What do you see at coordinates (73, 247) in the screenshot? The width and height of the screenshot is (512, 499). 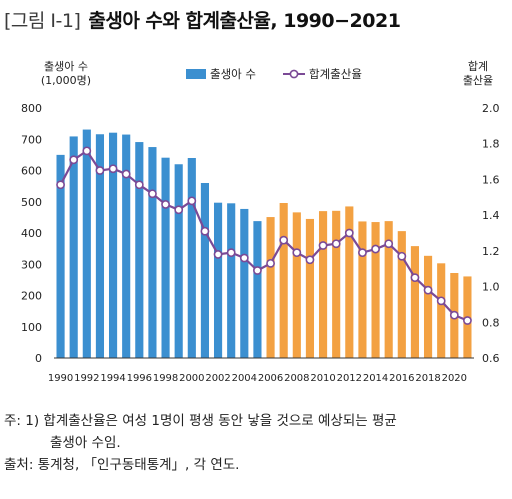 I see `bar-1991` at bounding box center [73, 247].